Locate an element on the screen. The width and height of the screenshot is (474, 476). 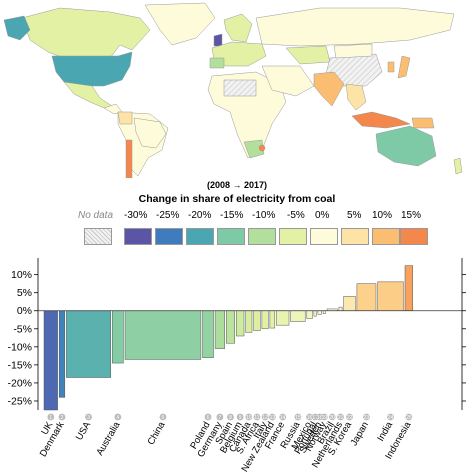
rank-label: 5 is located at coordinates (163, 418).